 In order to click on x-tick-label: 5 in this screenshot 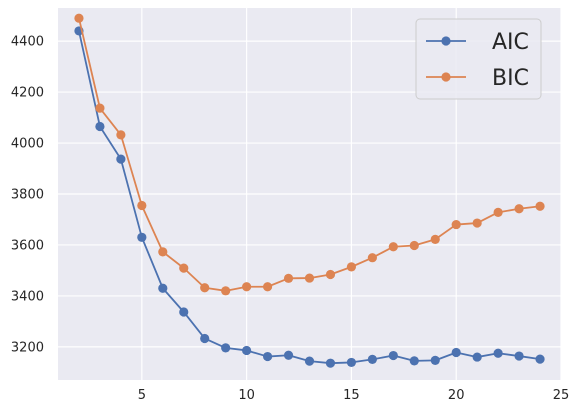, I will do `click(142, 395)`.